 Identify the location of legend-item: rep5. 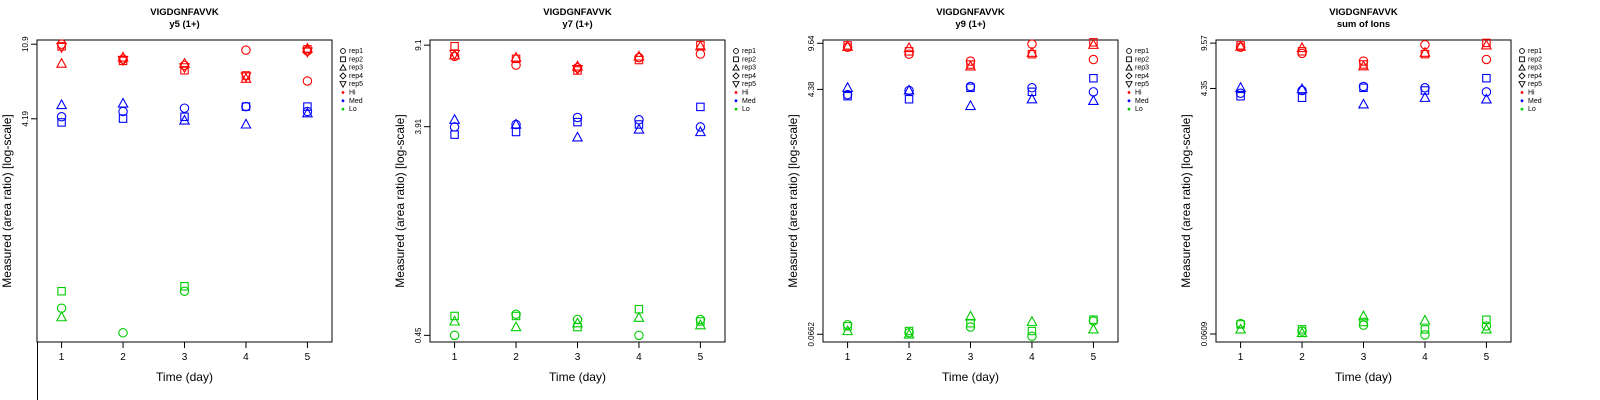
(351, 84).